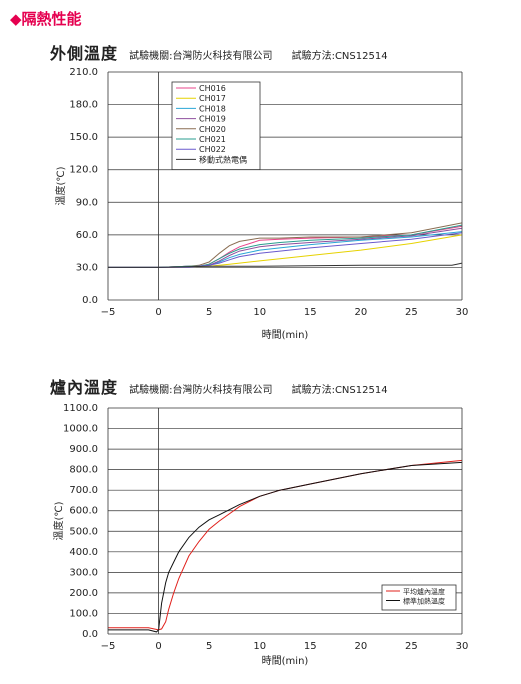 The image size is (521, 684). I want to click on y-tick-label: 120.0, so click(83, 170).